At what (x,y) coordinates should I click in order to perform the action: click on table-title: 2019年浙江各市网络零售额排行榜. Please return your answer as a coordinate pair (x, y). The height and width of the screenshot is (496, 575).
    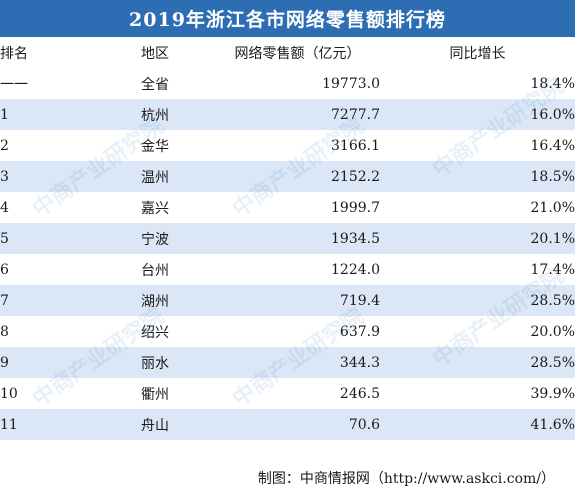
    Looking at the image, I should click on (287, 18).